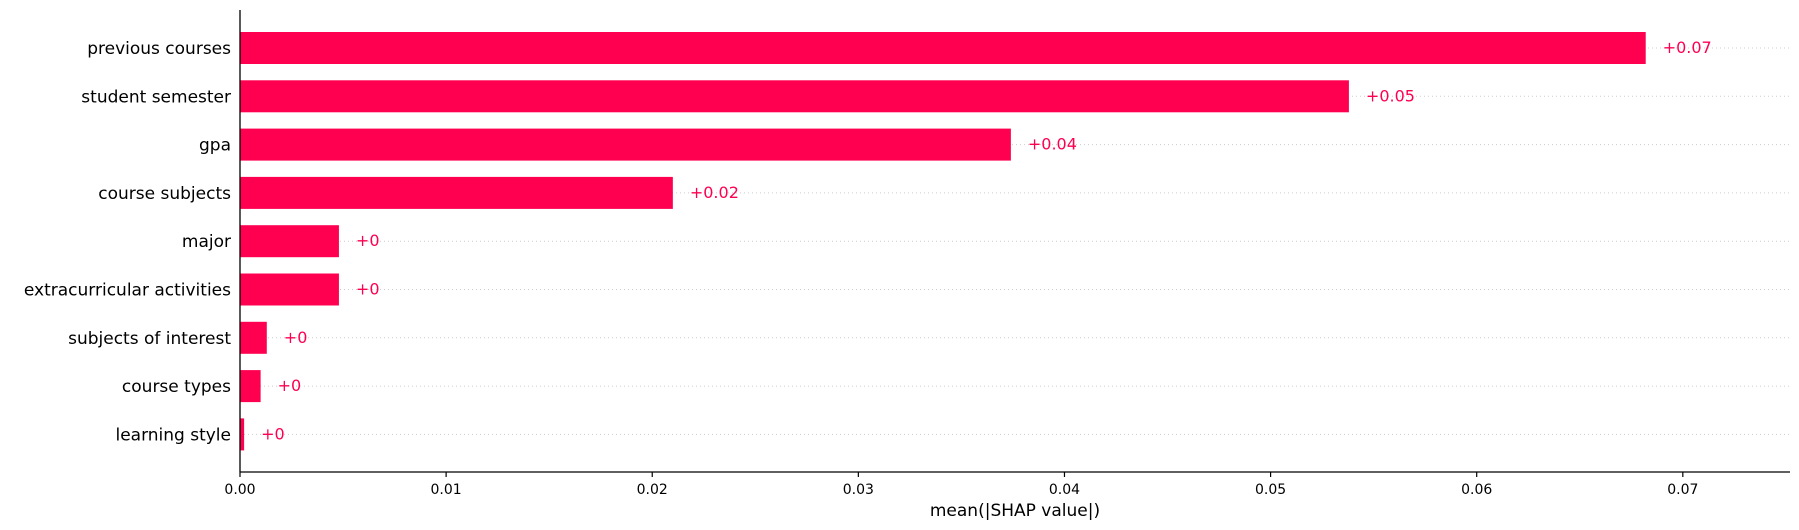 The width and height of the screenshot is (1799, 530). I want to click on x-tick-label: 0.05, so click(1270, 490).